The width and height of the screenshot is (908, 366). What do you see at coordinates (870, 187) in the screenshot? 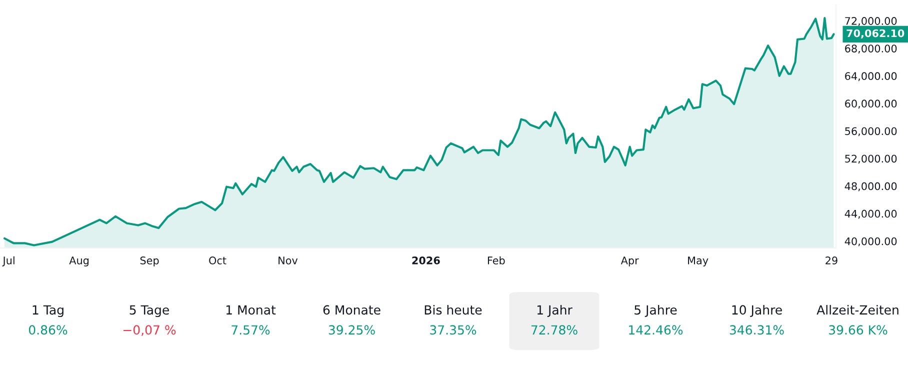
I see `y-tick-label: 48,000.00` at bounding box center [870, 187].